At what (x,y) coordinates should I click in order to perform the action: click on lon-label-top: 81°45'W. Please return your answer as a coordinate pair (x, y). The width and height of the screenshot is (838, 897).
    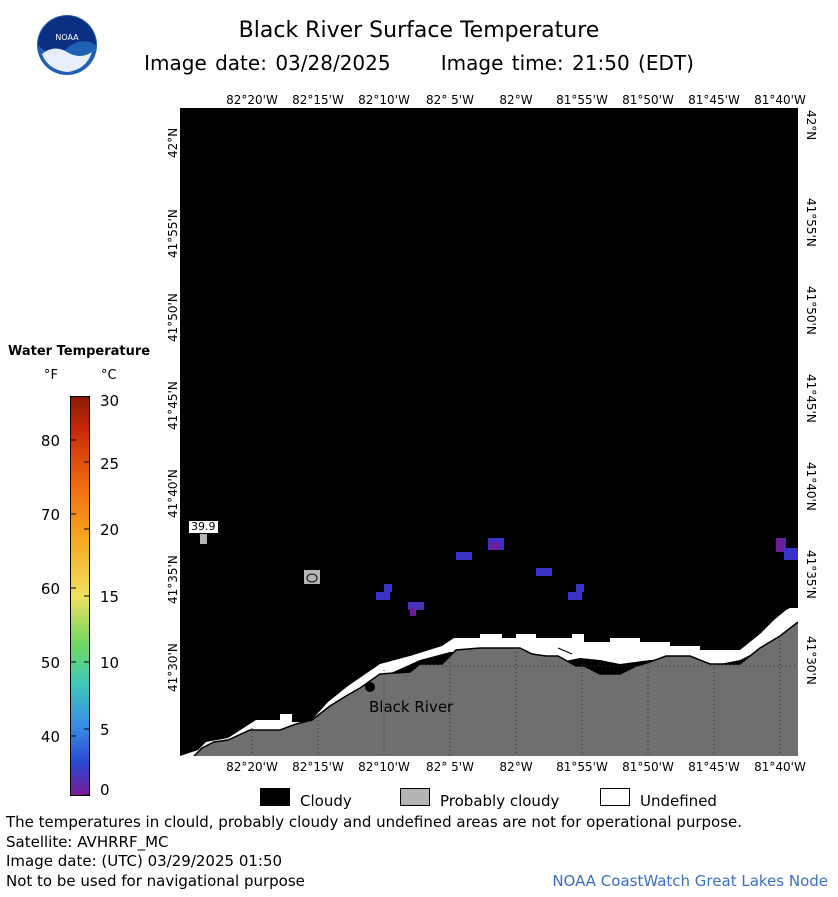
    Looking at the image, I should click on (714, 100).